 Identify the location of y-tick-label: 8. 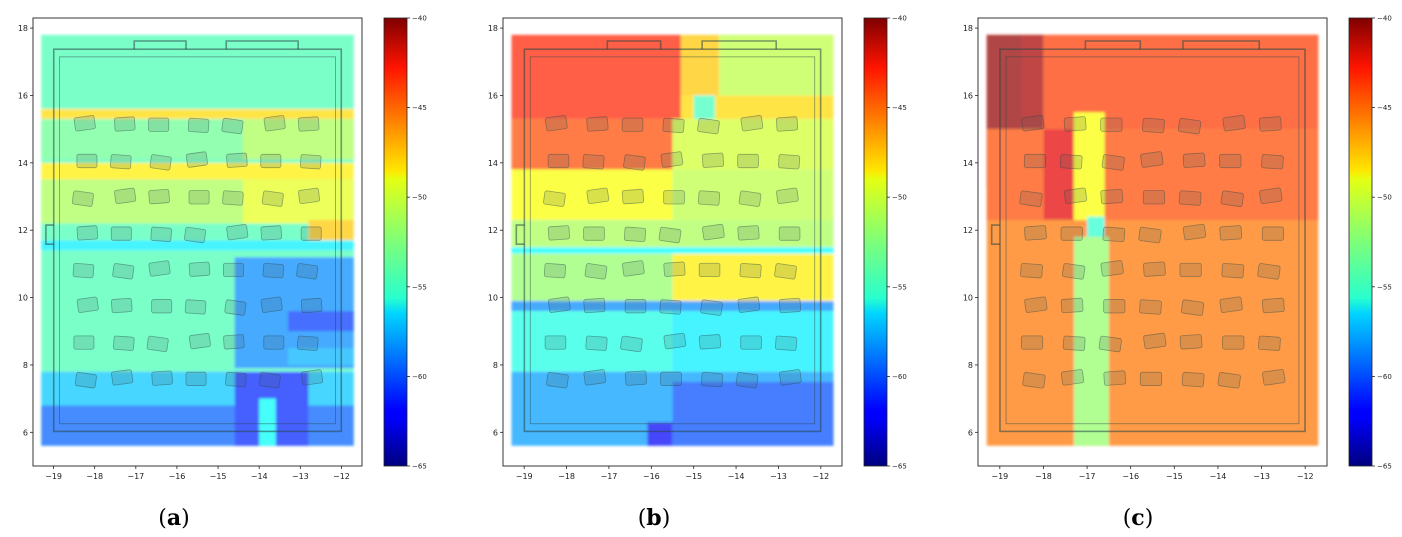
(495, 365).